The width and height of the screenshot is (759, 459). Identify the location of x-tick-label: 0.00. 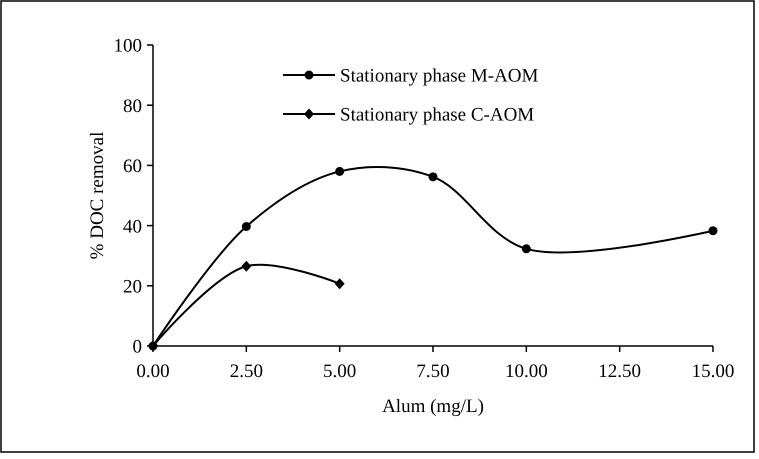
(153, 371).